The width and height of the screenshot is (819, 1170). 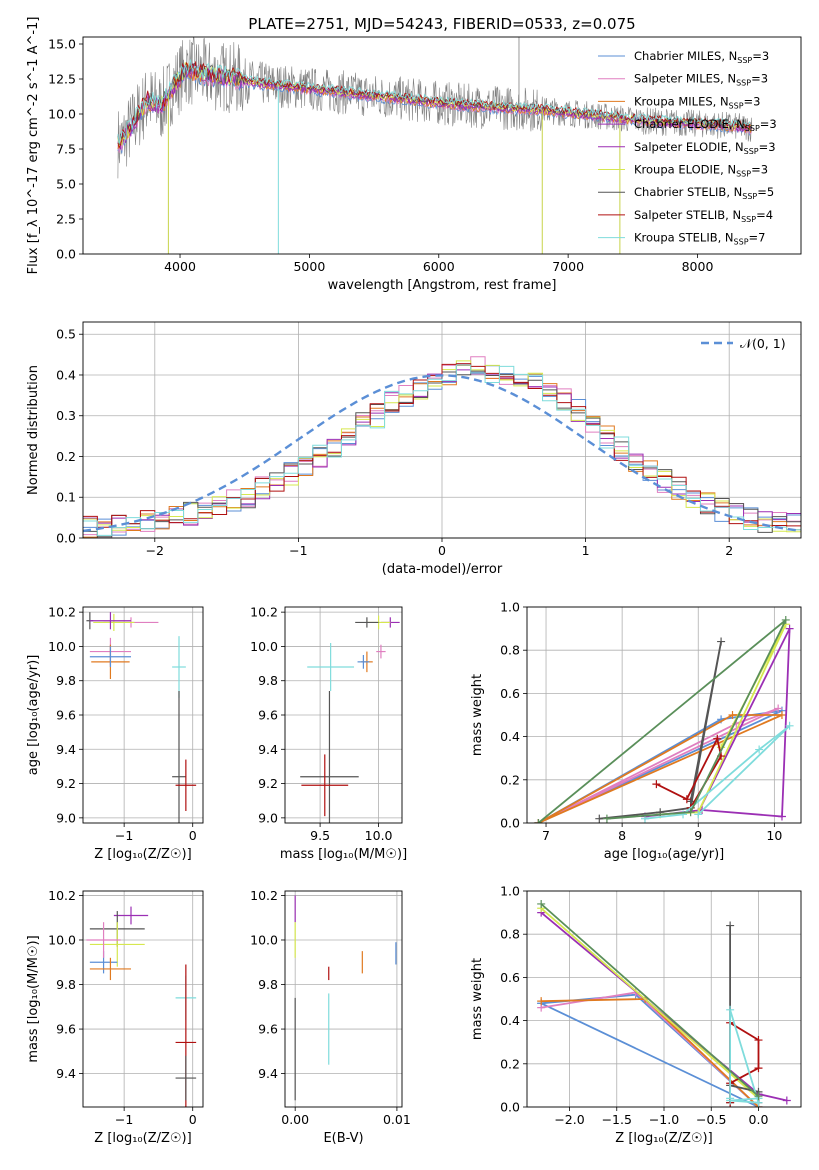 I want to click on x-tick-label: −0.5, so click(x=711, y=1119).